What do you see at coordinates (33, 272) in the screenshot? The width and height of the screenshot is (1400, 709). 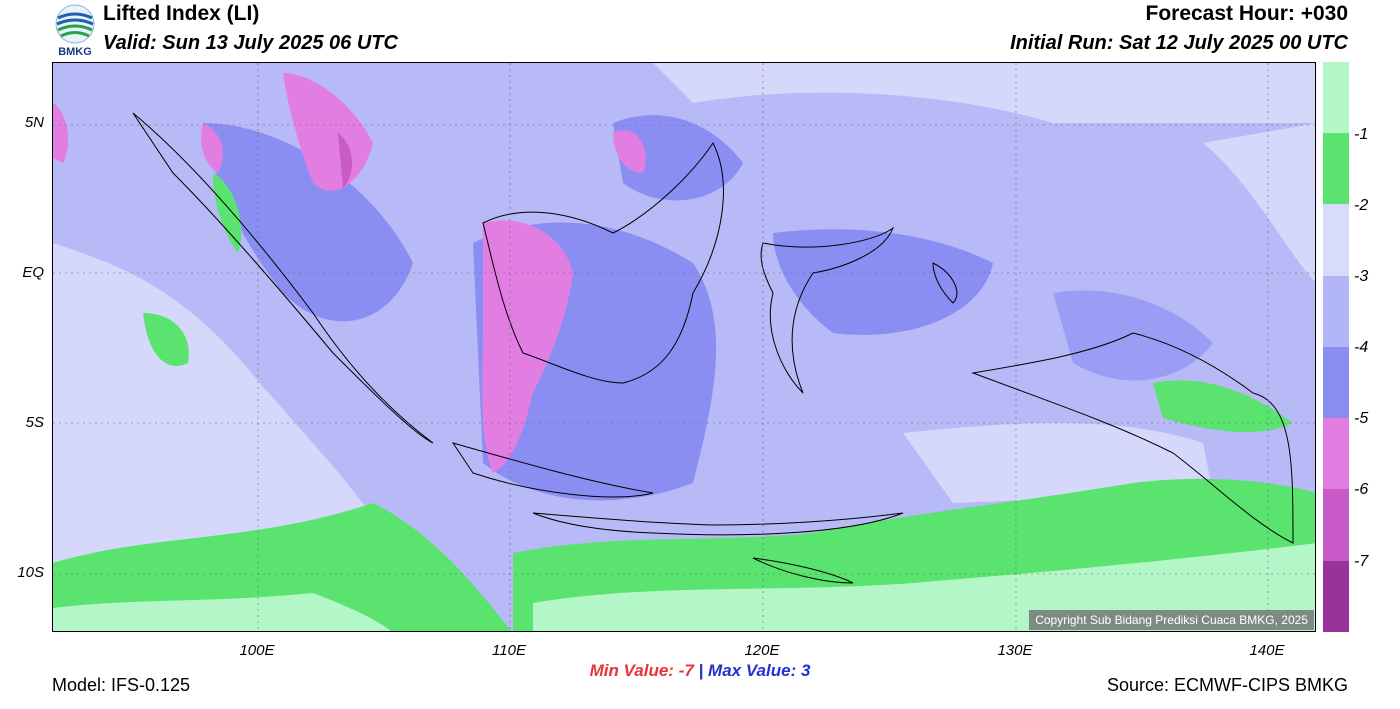 I see `lat-label-eq: EQ` at bounding box center [33, 272].